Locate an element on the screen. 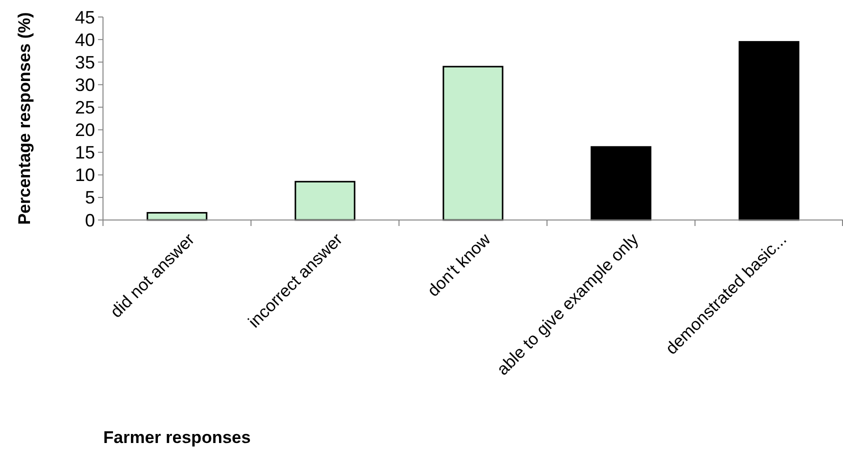 This screenshot has height=455, width=843. y-tick-label: 30 is located at coordinates (84, 84).